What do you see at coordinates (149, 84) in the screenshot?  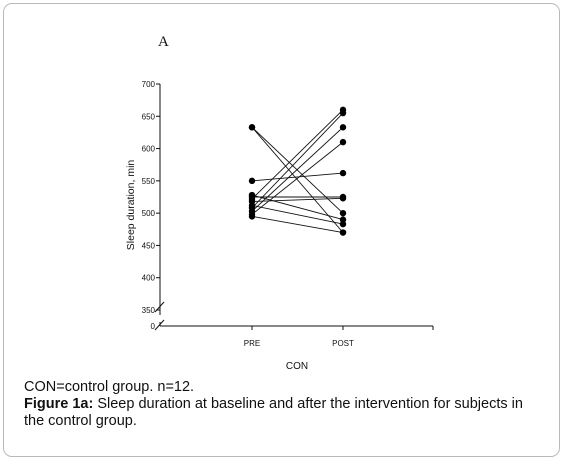 I see `y-tick-label: 700` at bounding box center [149, 84].